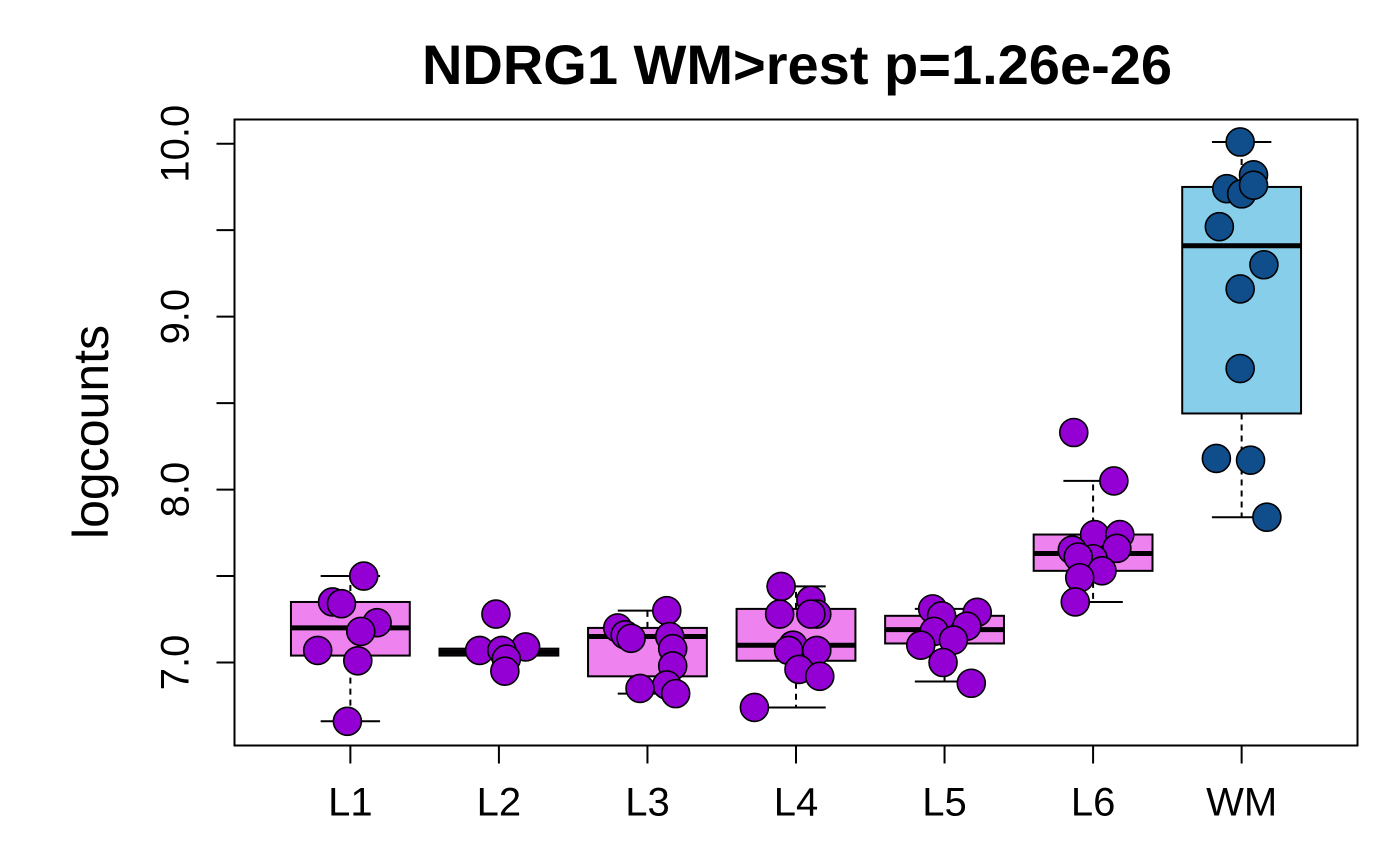 This screenshot has width=1400, height=865. Describe the element at coordinates (949, 646) in the screenshot. I see `points-l5` at that location.